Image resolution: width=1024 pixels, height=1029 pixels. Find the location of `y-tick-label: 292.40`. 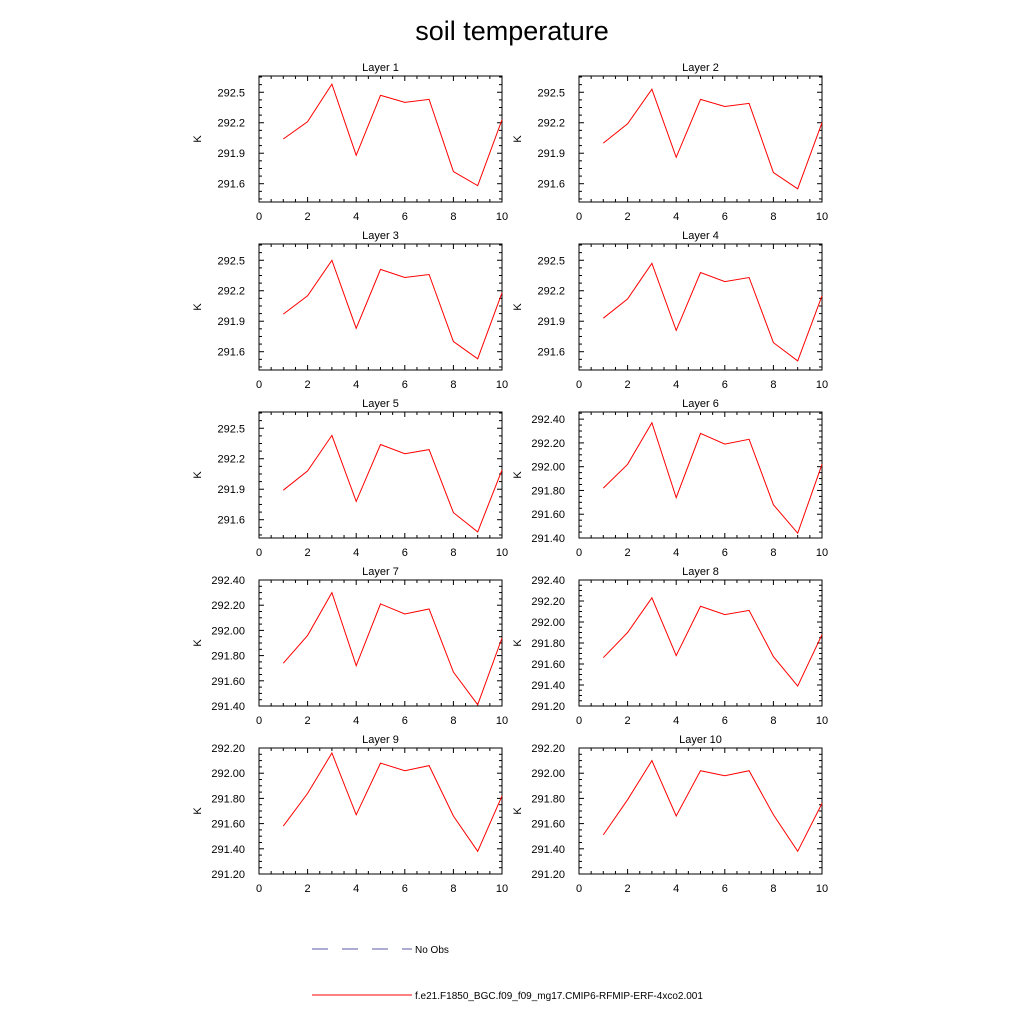

y-tick-label: 292.40 is located at coordinates (548, 420).